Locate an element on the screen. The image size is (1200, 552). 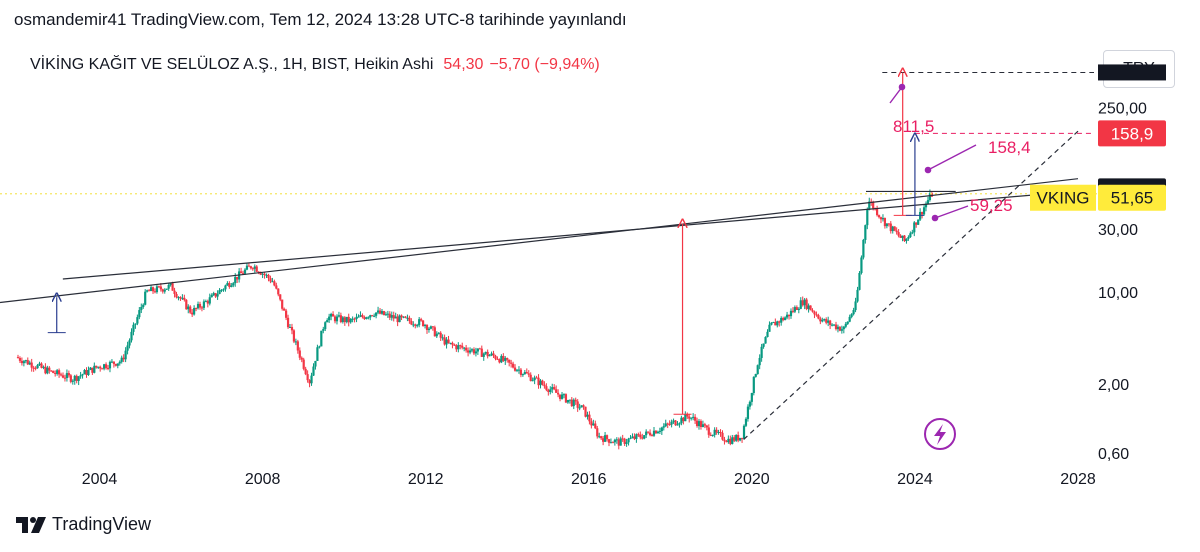
symbol-tag-background is located at coordinates (1063, 197).